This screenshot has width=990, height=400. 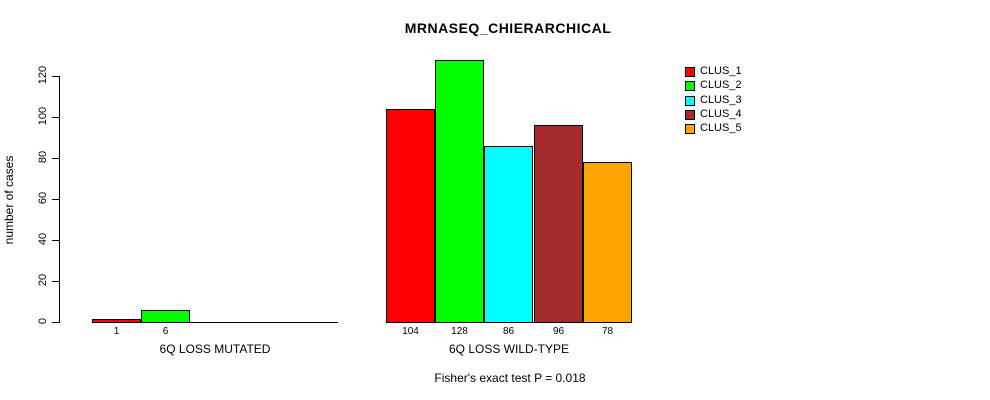 I want to click on group-label-wild-type: 6Q LOSS WILD-TYPE, so click(x=509, y=349).